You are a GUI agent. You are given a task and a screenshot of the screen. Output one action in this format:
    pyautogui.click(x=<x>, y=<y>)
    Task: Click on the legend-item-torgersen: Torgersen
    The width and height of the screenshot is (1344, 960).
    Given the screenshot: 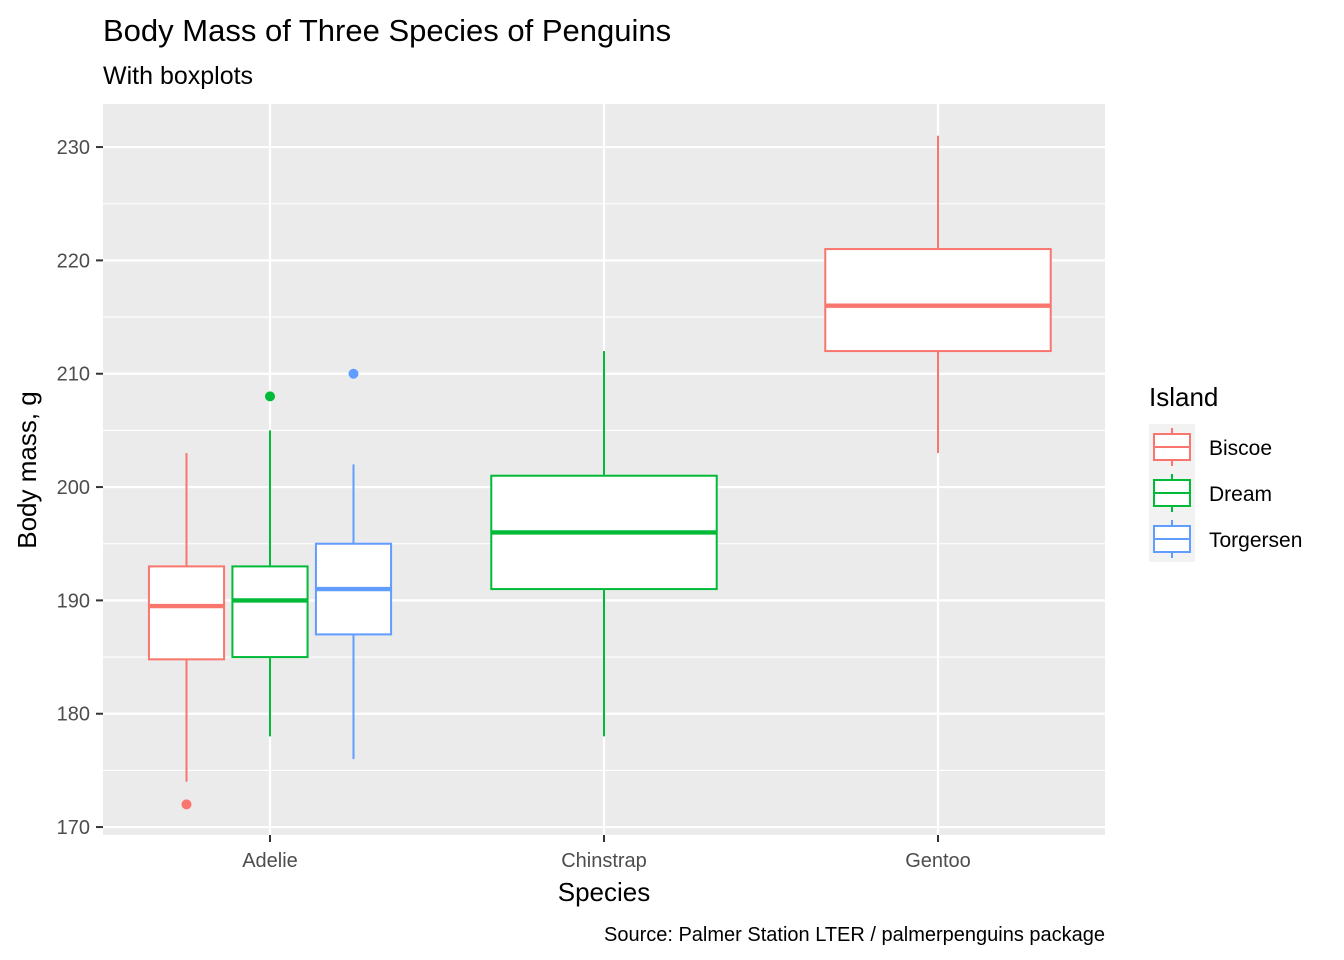 What is the action you would take?
    pyautogui.click(x=1225, y=539)
    